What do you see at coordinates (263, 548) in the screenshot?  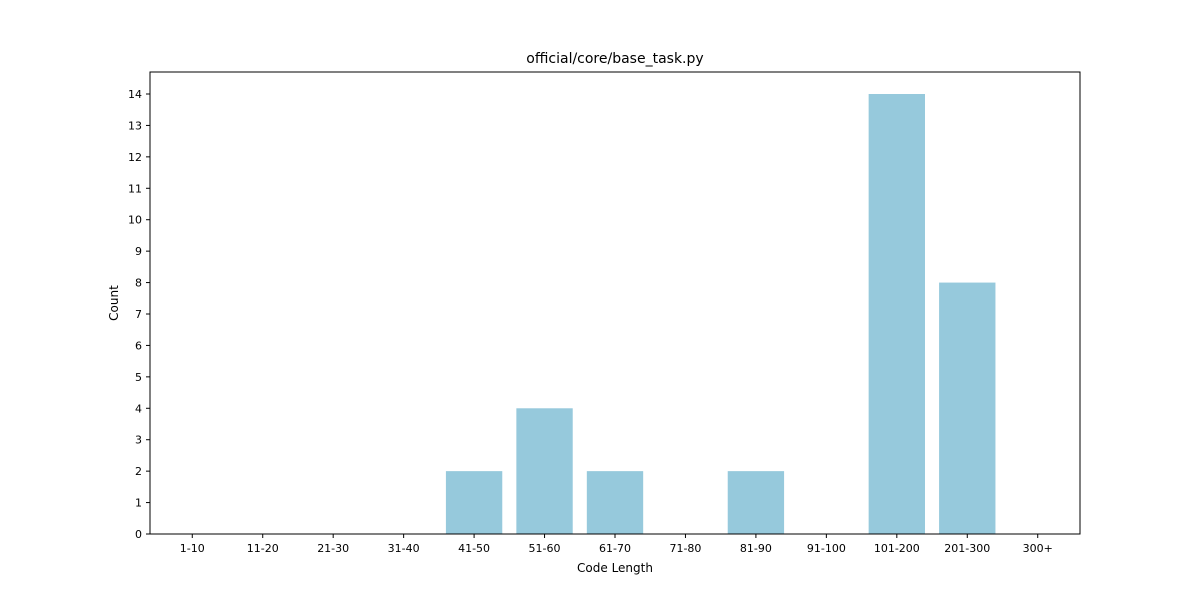 I see `x-tick-label: 11-20` at bounding box center [263, 548].